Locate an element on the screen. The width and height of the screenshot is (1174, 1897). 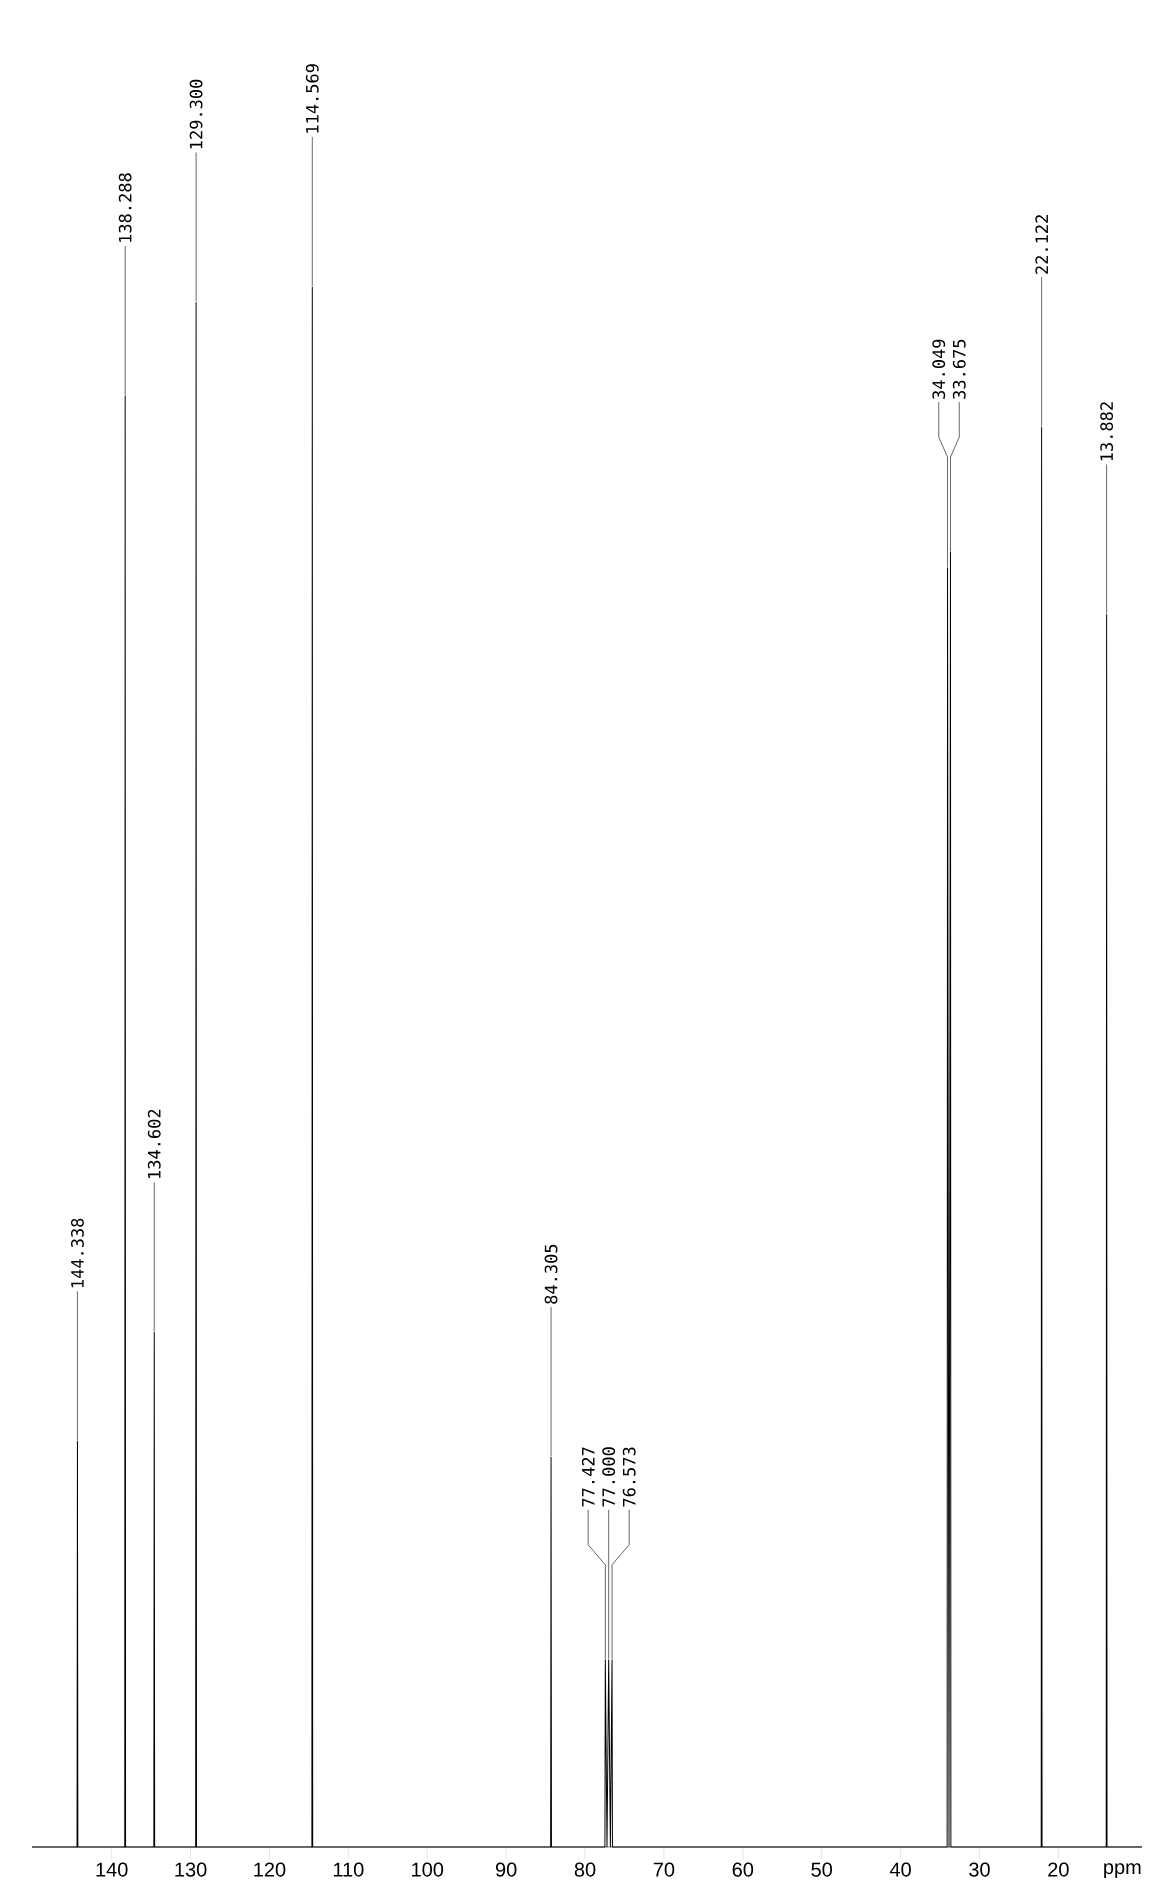
annotation: 77.427 is located at coordinates (588, 1477).